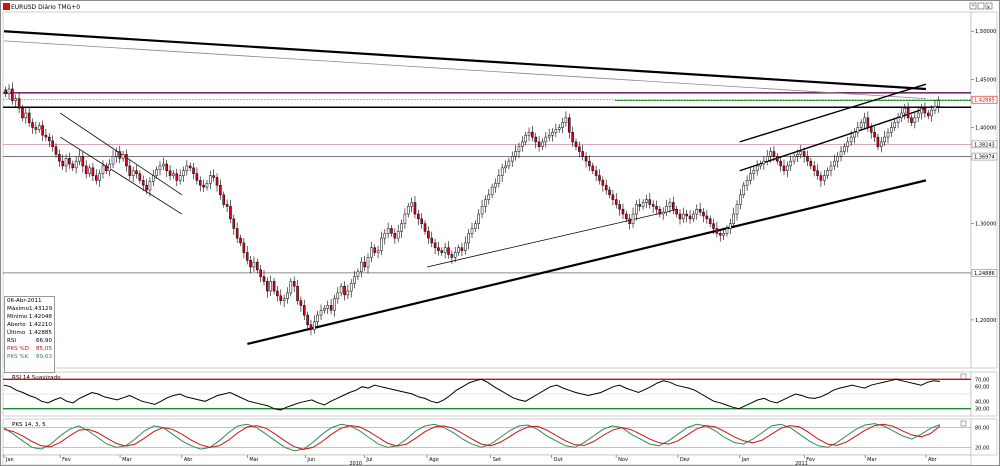 Image resolution: width=1000 pixels, height=466 pixels. Describe the element at coordinates (465, 60) in the screenshot. I see `trendline` at that location.